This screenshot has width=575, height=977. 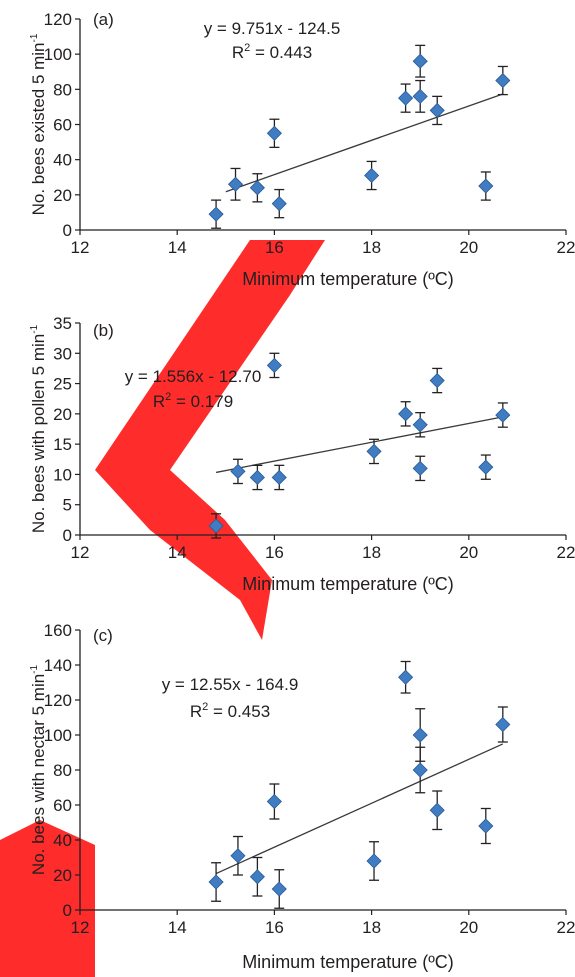 I want to click on y-axis-title: No. bees with pollen 5 min-1, so click(x=38, y=428).